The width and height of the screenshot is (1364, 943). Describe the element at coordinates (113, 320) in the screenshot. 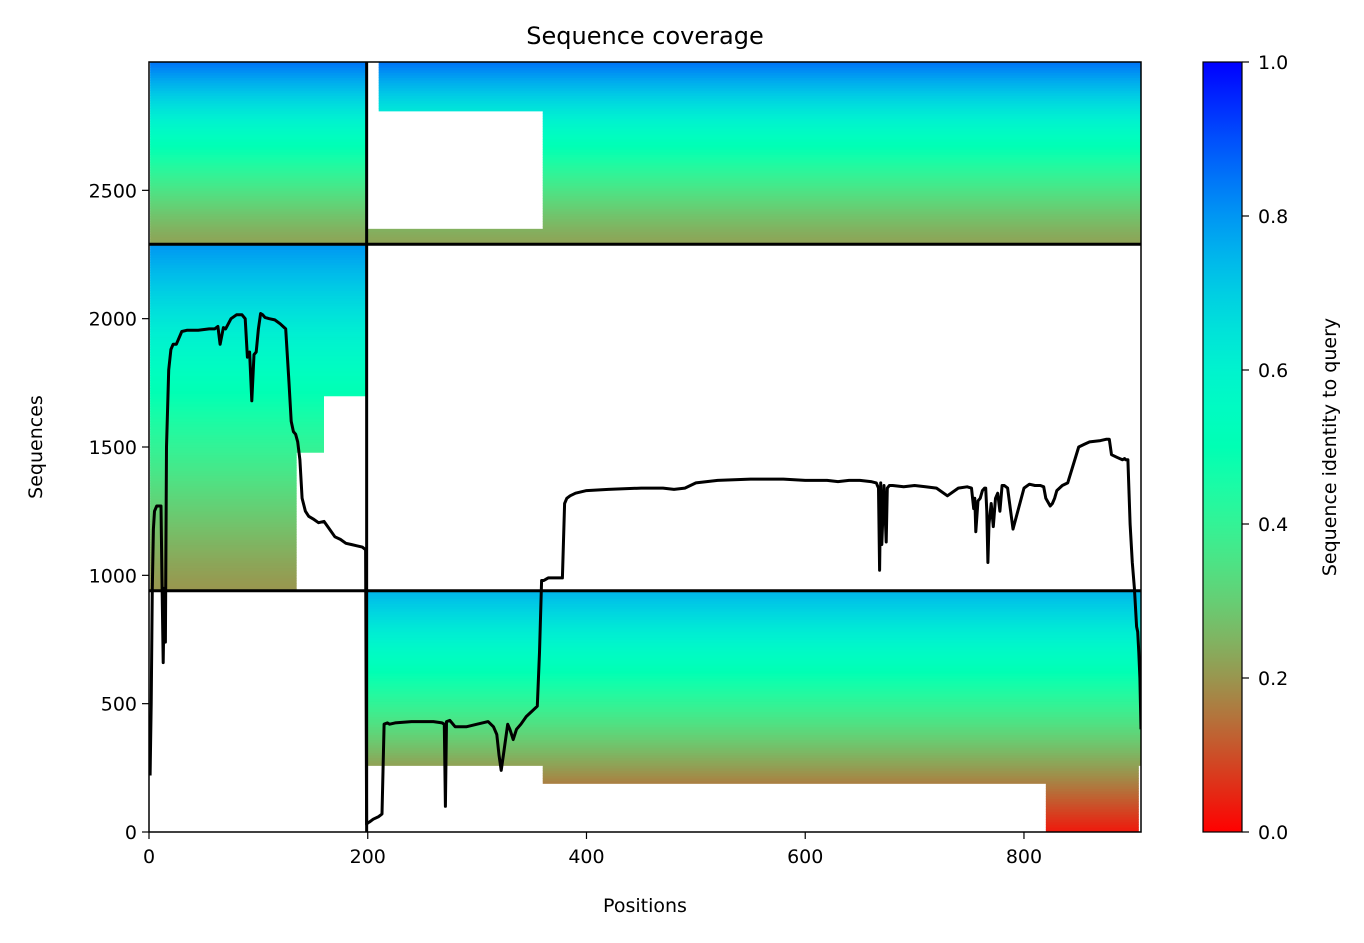

I see `y-tick-label: 2000` at that location.